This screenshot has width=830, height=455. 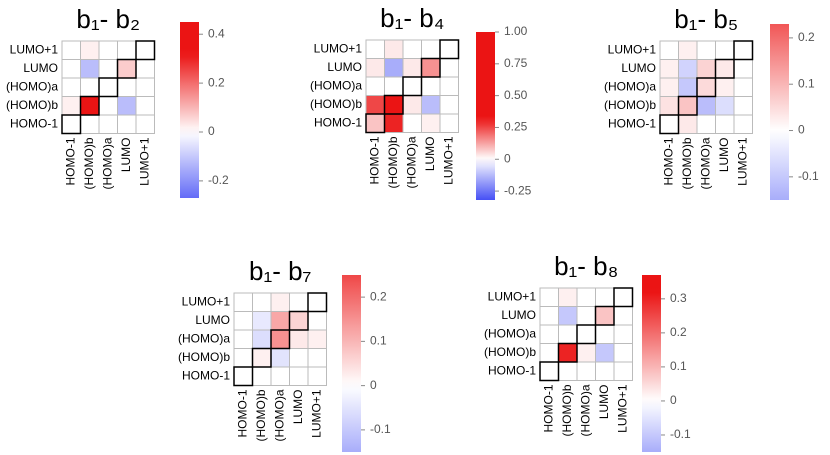 What do you see at coordinates (516, 95) in the screenshot?
I see `colorbar-tick-label: 0.50` at bounding box center [516, 95].